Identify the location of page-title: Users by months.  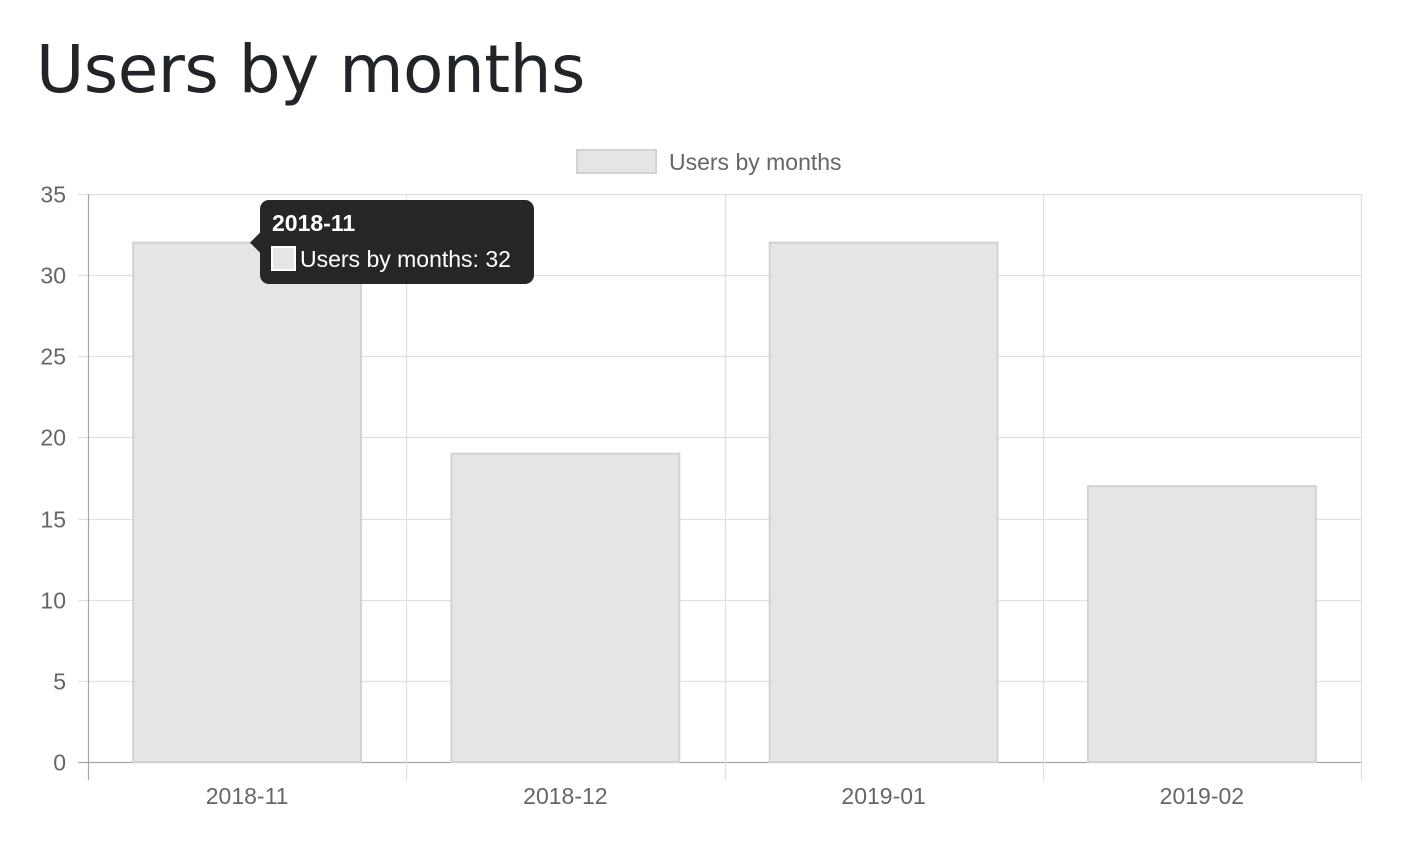
(310, 69).